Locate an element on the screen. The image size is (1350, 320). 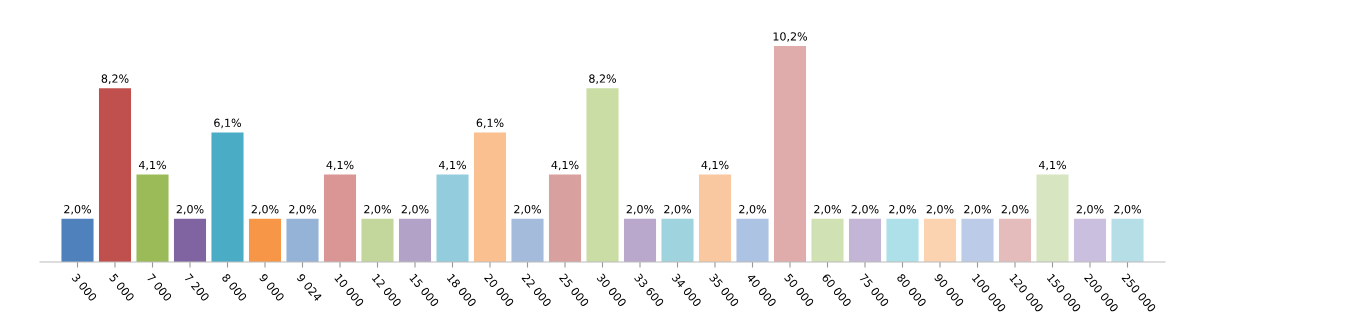
x-tick-label: 20 000 is located at coordinates (499, 290).